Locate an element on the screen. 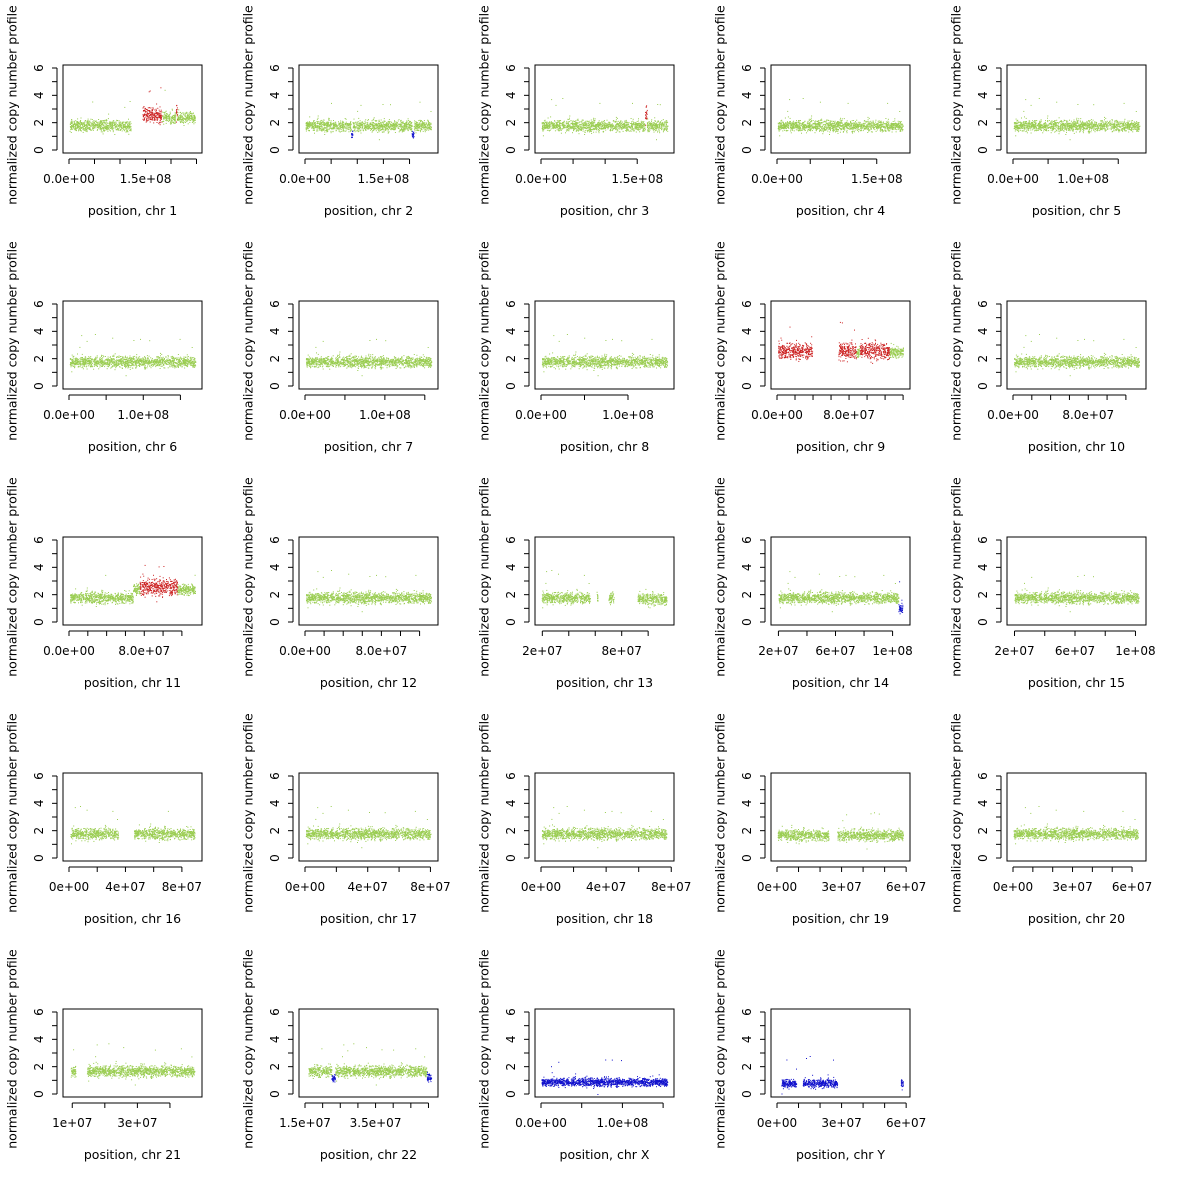 Image resolution: width=1180 pixels, height=1180 pixels. x-tick-label: 0.0e+00 is located at coordinates (305, 179).